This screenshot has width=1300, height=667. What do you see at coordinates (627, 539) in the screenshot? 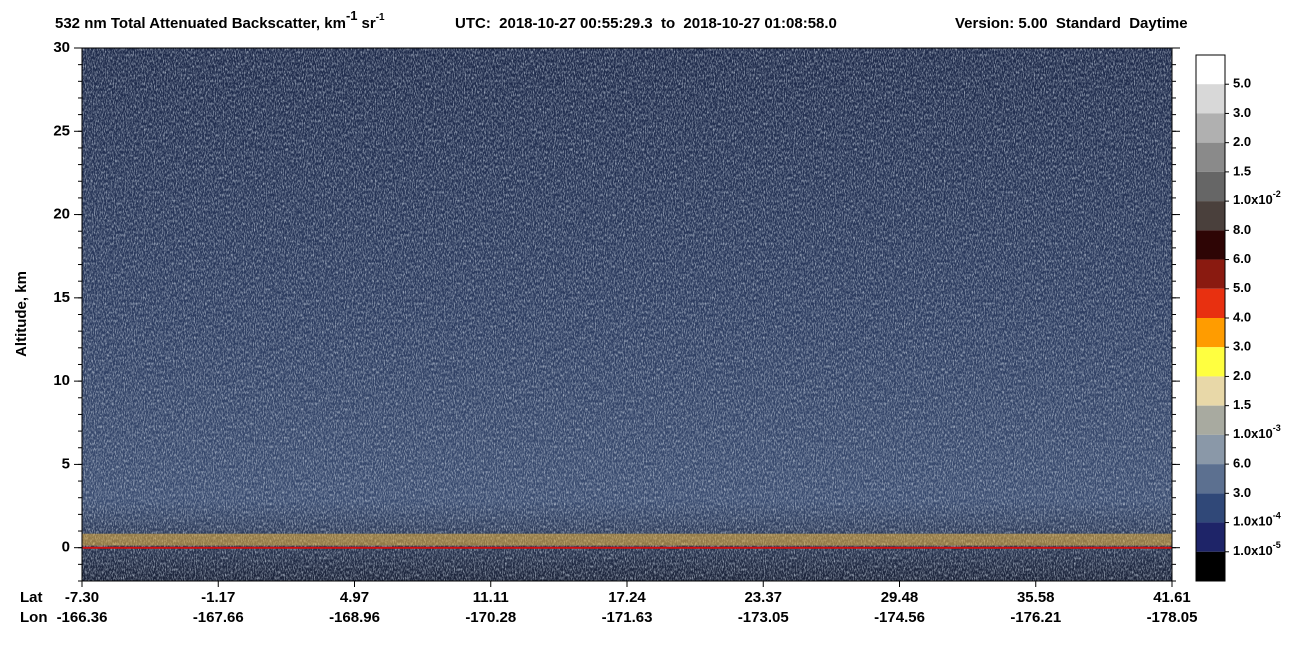
I see `boundary-layer` at bounding box center [627, 539].